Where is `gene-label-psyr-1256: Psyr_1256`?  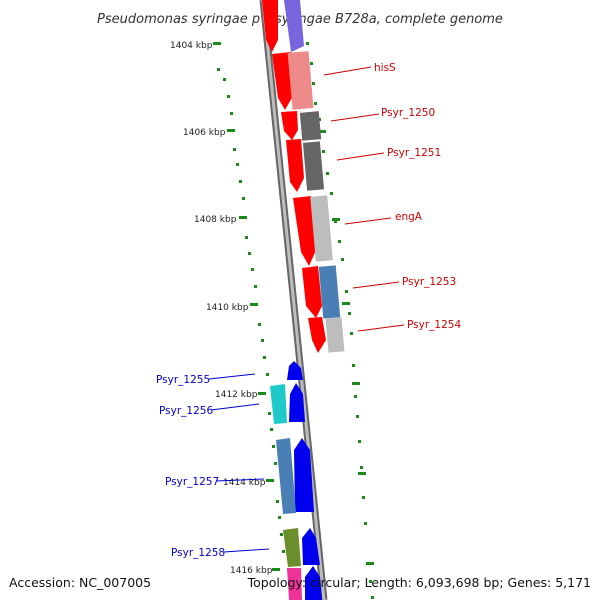 gene-label-psyr-1256: Psyr_1256 is located at coordinates (186, 411).